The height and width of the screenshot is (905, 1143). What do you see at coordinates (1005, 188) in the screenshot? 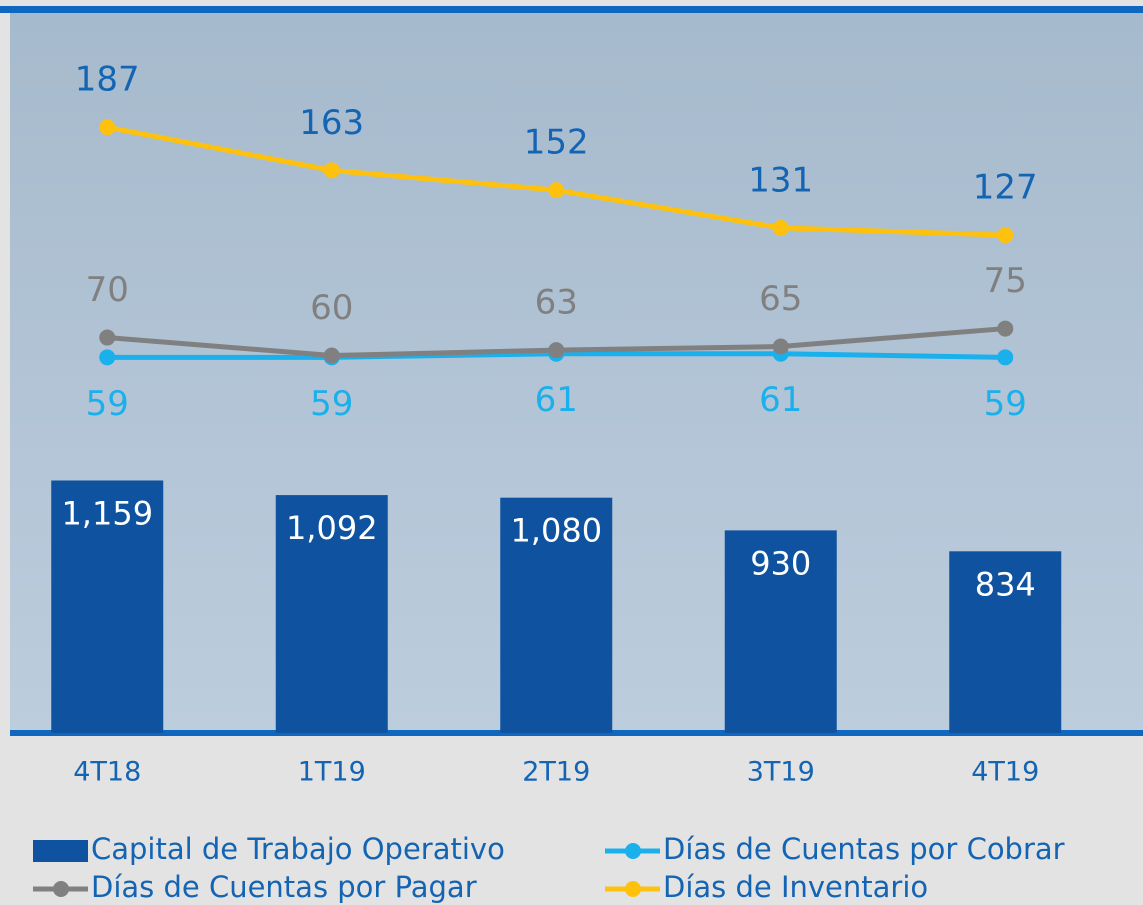
I see `line-value-label: 127` at bounding box center [1005, 188].